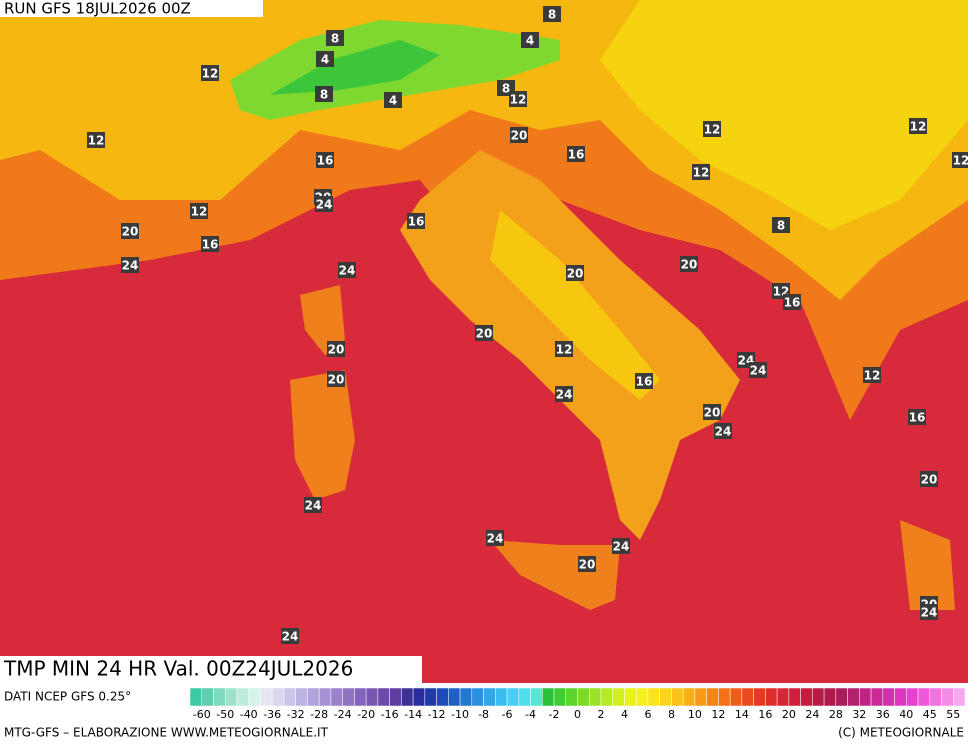 The image size is (968, 745). What do you see at coordinates (437, 714) in the screenshot?
I see `colorbar-label: -12` at bounding box center [437, 714].